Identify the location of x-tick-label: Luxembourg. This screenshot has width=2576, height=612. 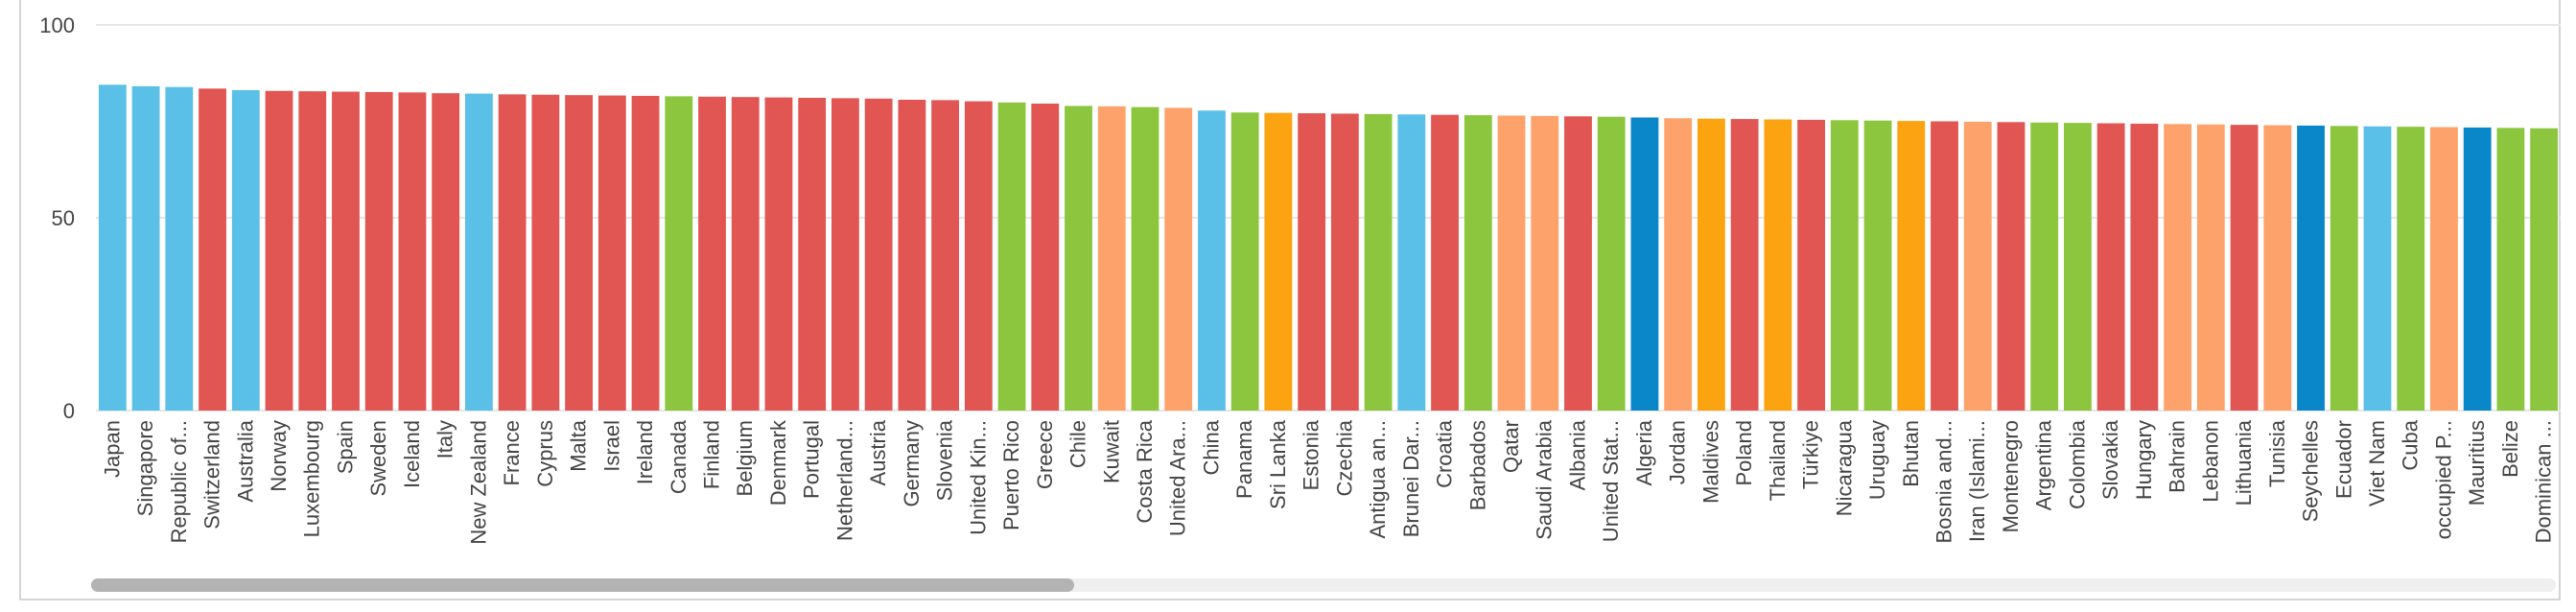
(312, 479).